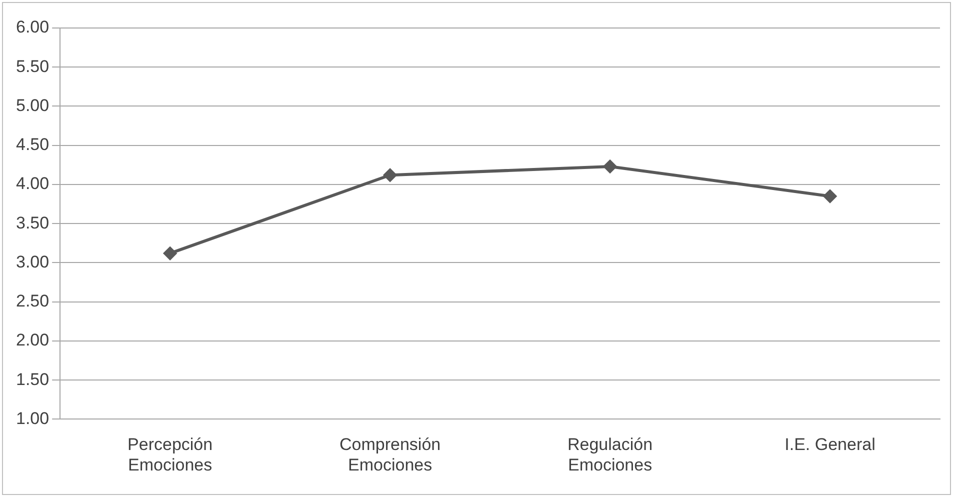 The height and width of the screenshot is (497, 953). I want to click on y-tick-label: 3.00, so click(33, 262).